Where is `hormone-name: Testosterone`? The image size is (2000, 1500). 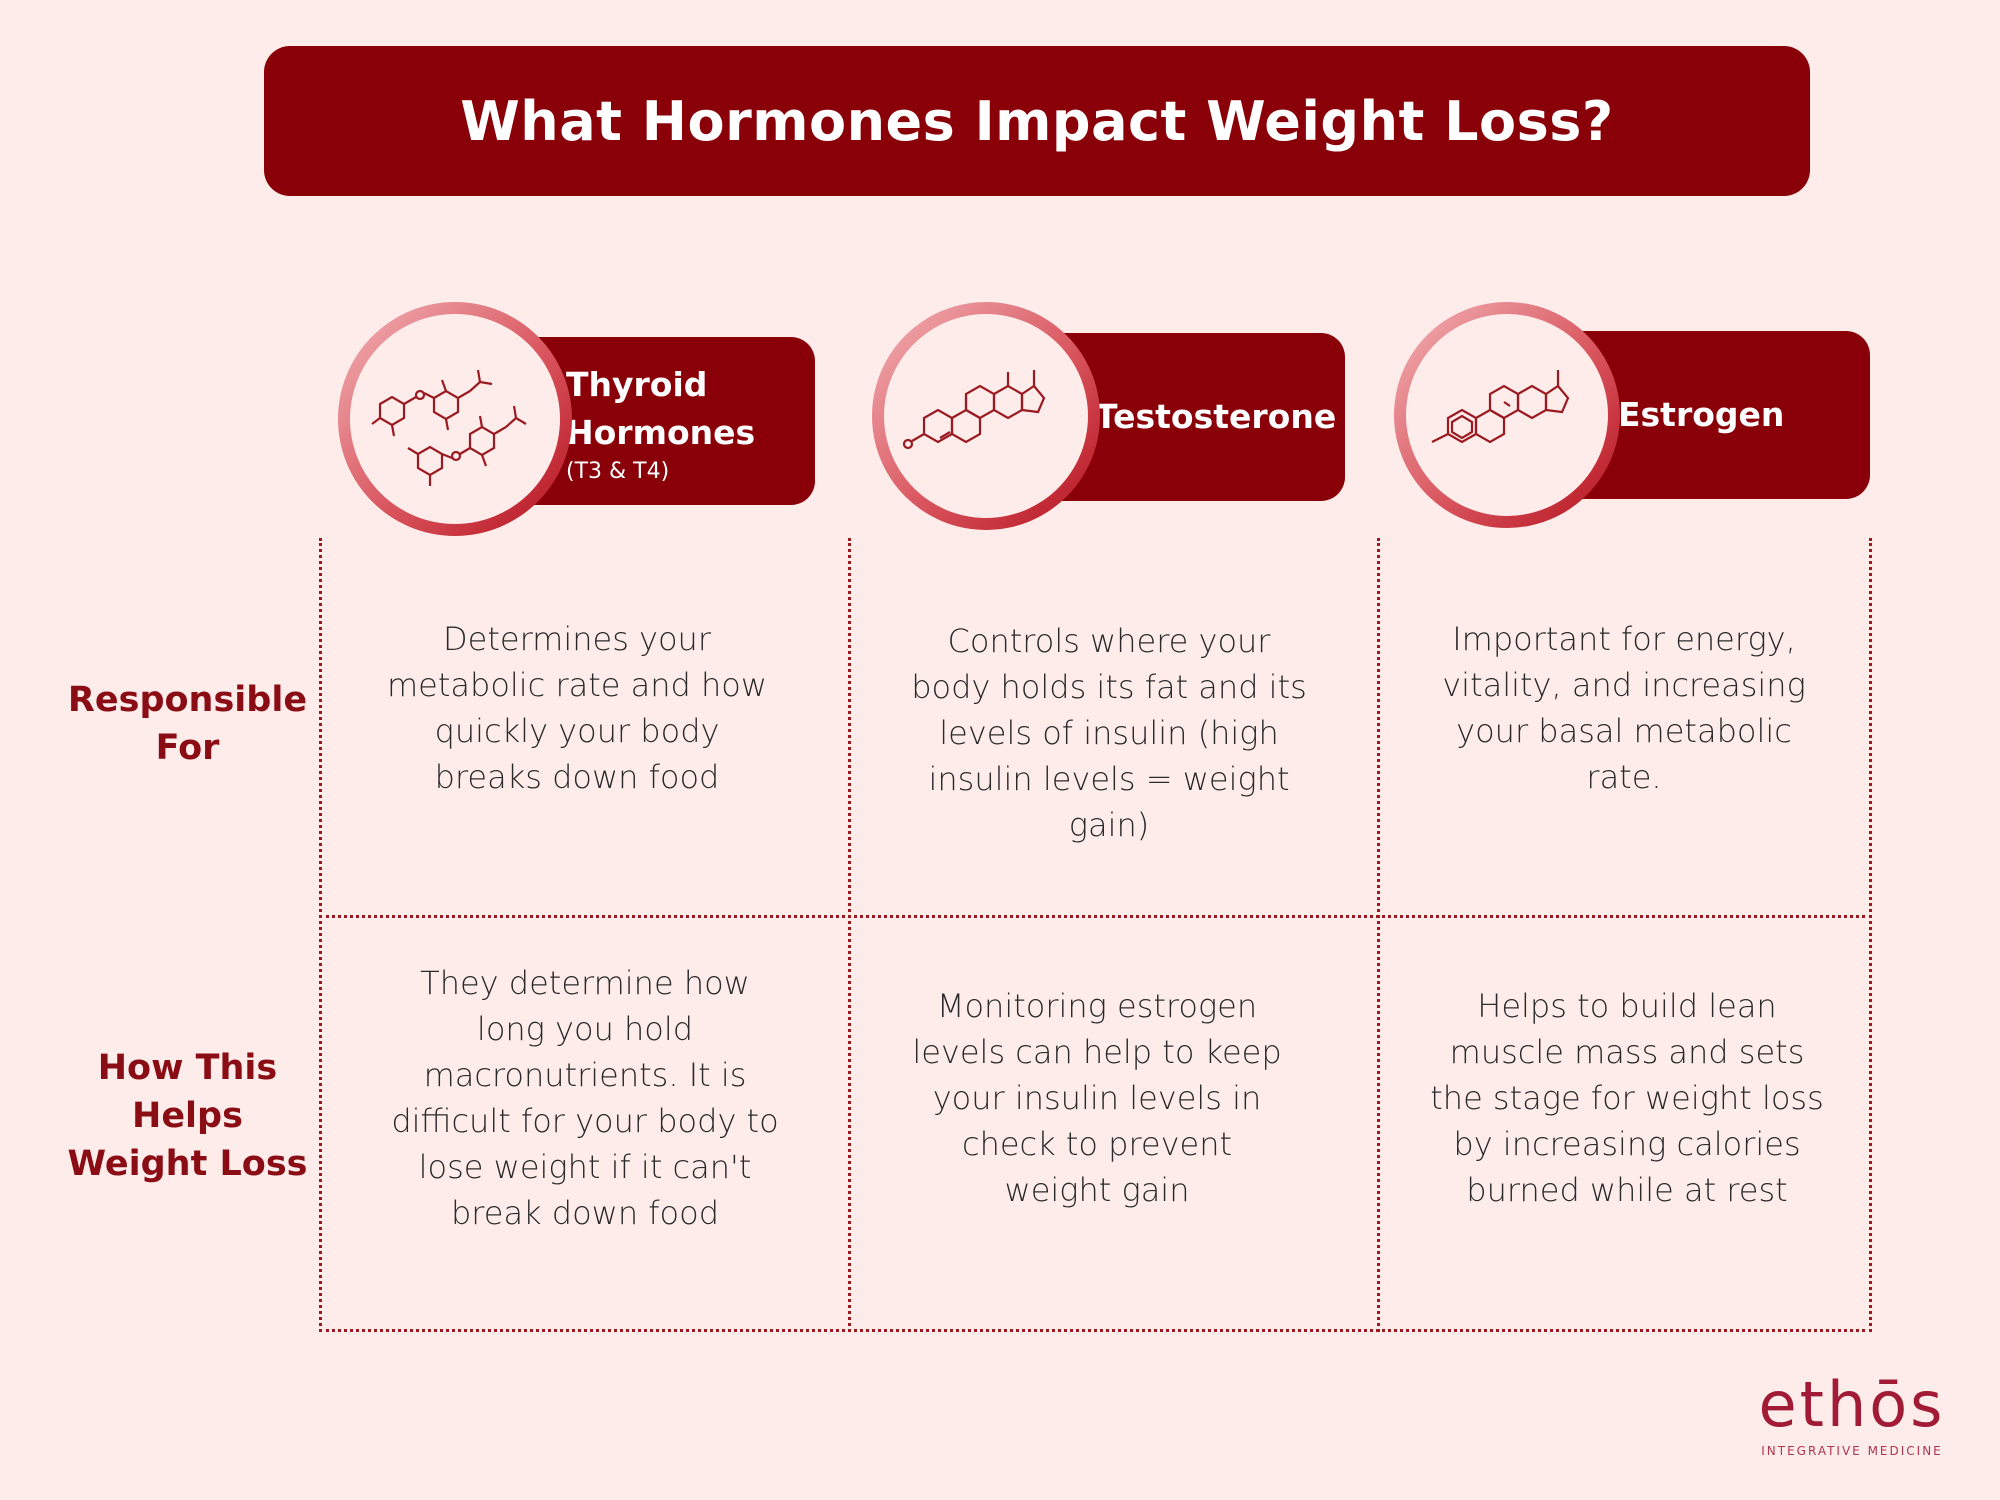 hormone-name: Testosterone is located at coordinates (1216, 416).